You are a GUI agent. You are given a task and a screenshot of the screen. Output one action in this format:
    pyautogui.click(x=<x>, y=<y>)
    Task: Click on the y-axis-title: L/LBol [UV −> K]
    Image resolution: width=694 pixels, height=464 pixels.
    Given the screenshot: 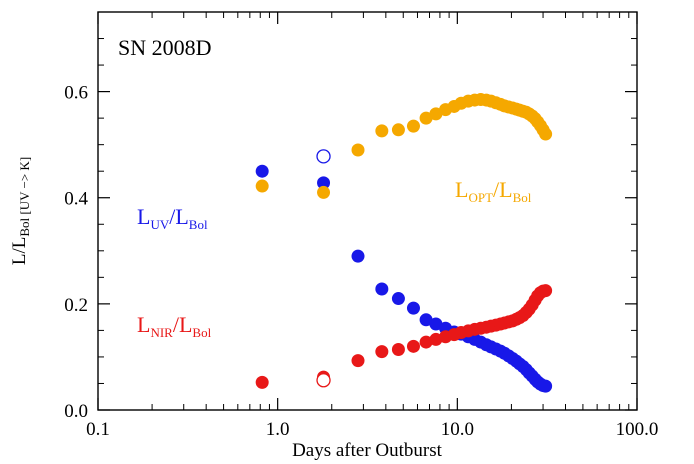 What is the action you would take?
    pyautogui.click(x=20, y=211)
    